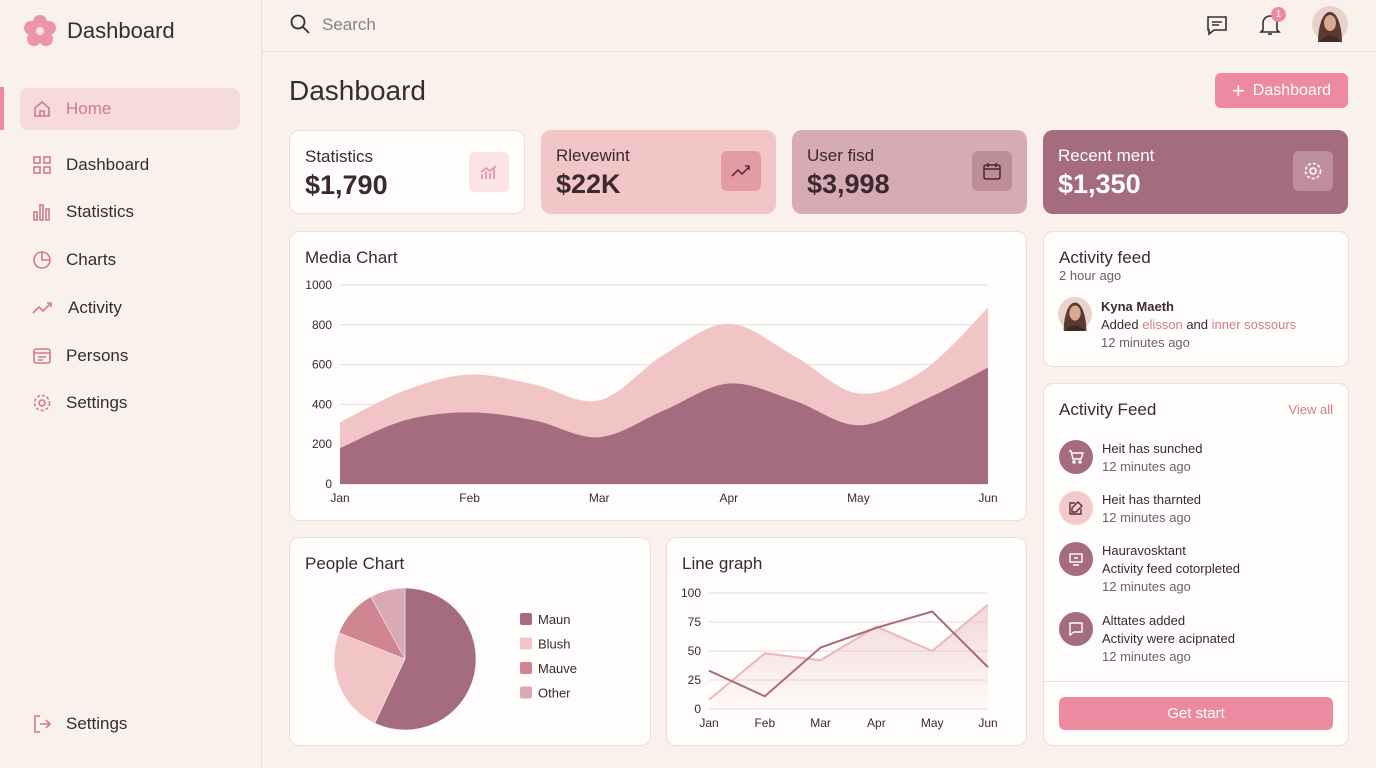 This screenshot has width=1376, height=768. What do you see at coordinates (1168, 638) in the screenshot?
I see `item-text: Activity were acipnated` at bounding box center [1168, 638].